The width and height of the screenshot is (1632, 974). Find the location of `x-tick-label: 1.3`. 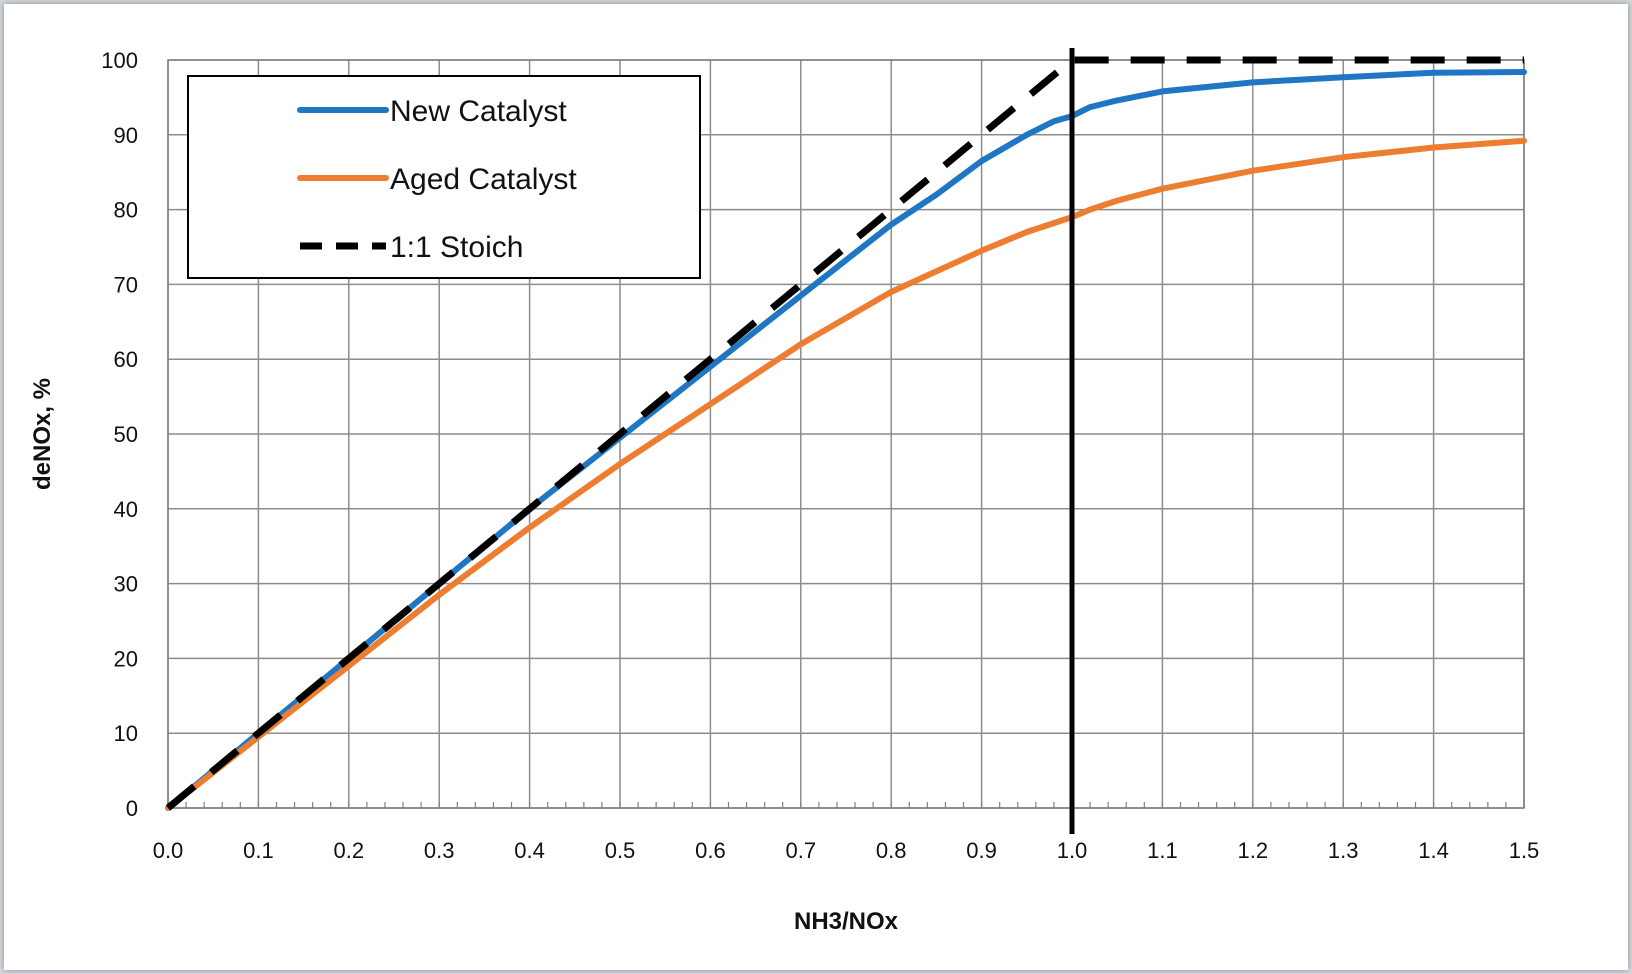

x-tick-label: 1.3 is located at coordinates (1343, 850).